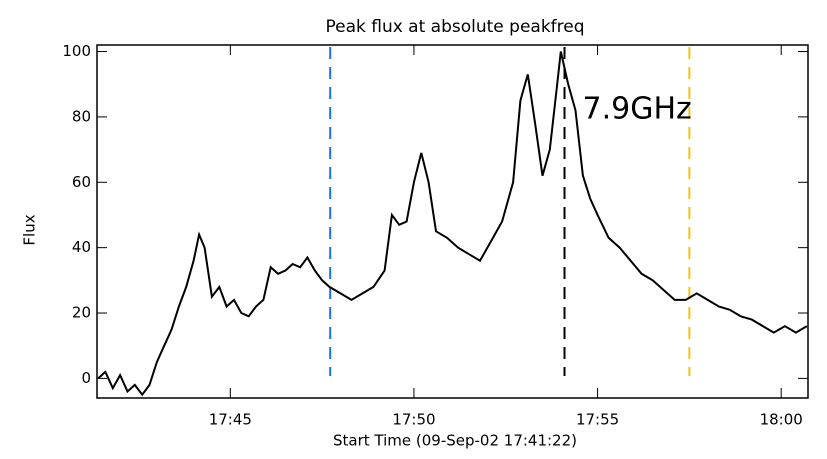 The height and width of the screenshot is (459, 827). Describe the element at coordinates (781, 420) in the screenshot. I see `x-tick-label: 18:00` at that location.